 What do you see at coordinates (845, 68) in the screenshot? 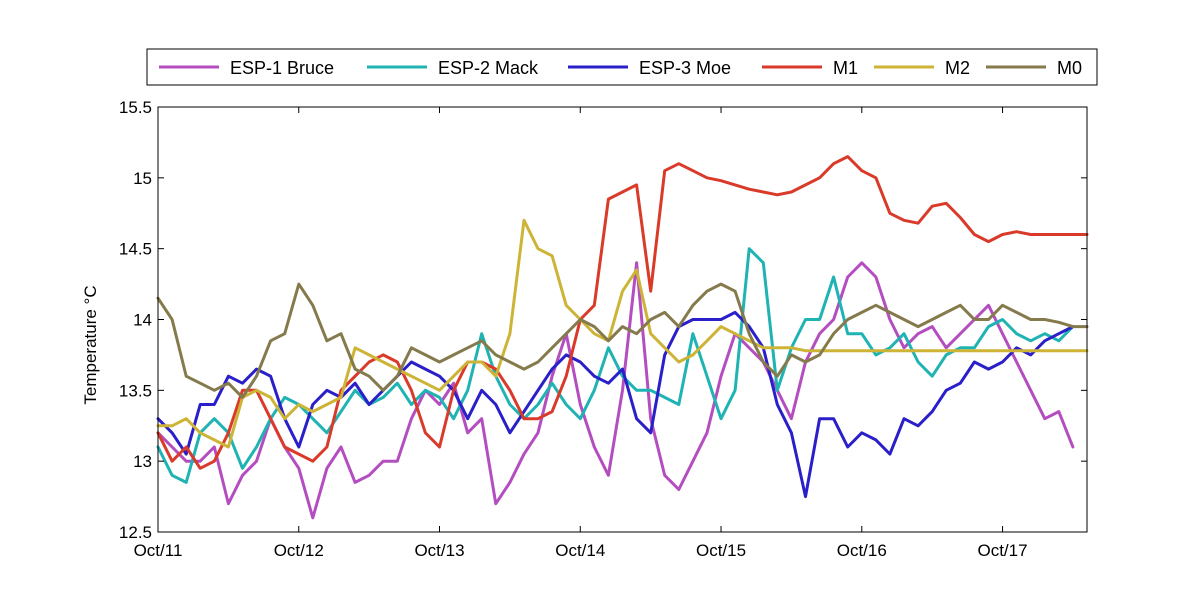
I see `legend-label-m1: M1` at bounding box center [845, 68].